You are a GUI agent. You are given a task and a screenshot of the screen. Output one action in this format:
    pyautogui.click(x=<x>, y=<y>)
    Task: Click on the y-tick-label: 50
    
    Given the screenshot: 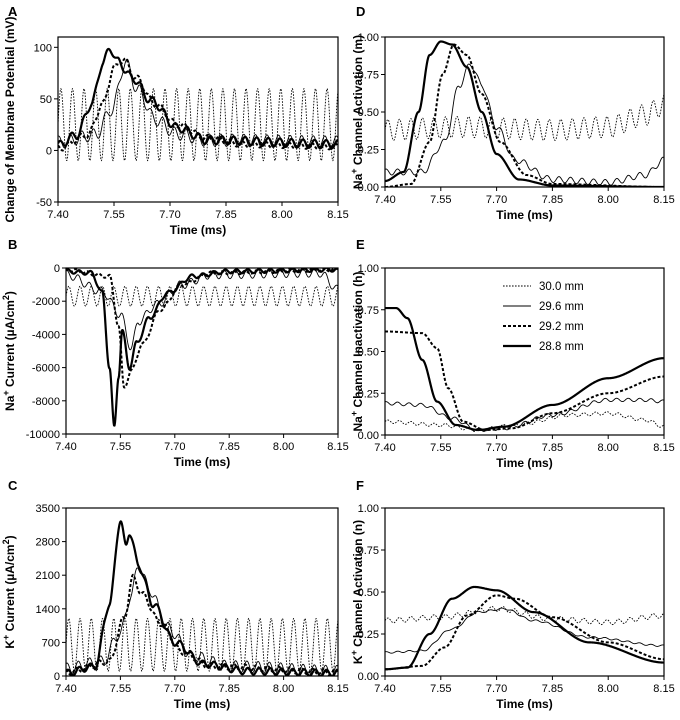 What is the action you would take?
    pyautogui.click(x=46, y=100)
    